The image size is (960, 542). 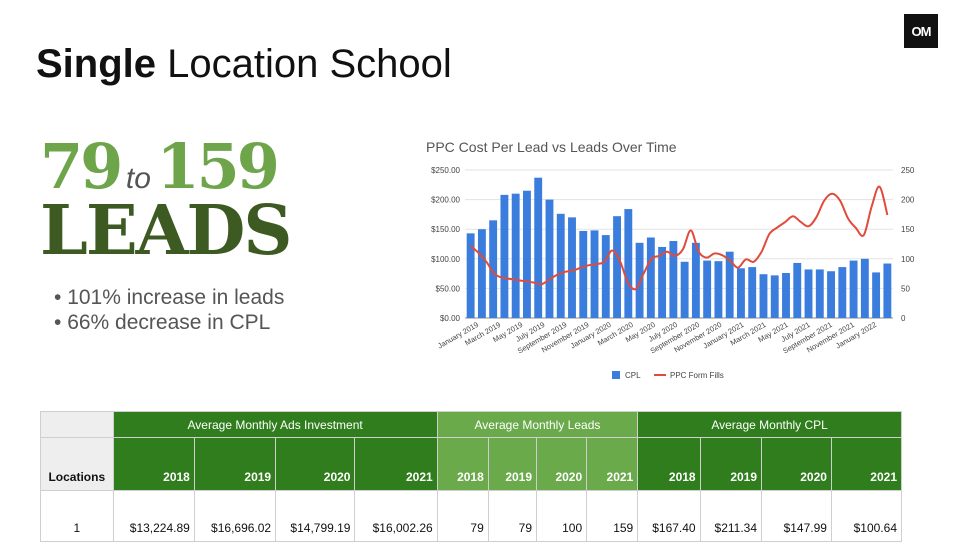 I want to click on investment-cell: $13,224.89, so click(x=153, y=516).